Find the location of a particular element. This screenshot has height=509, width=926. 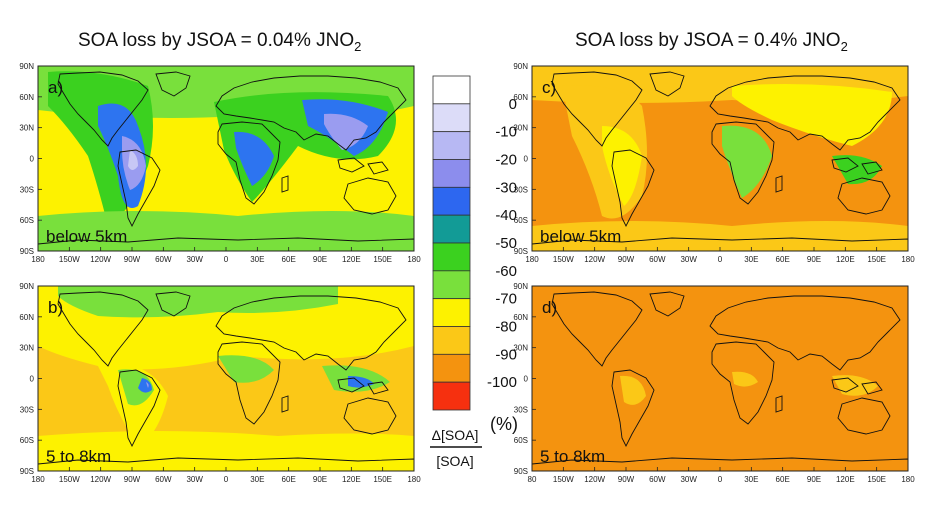

colorbar-tick-label: -10 is located at coordinates (506, 132).